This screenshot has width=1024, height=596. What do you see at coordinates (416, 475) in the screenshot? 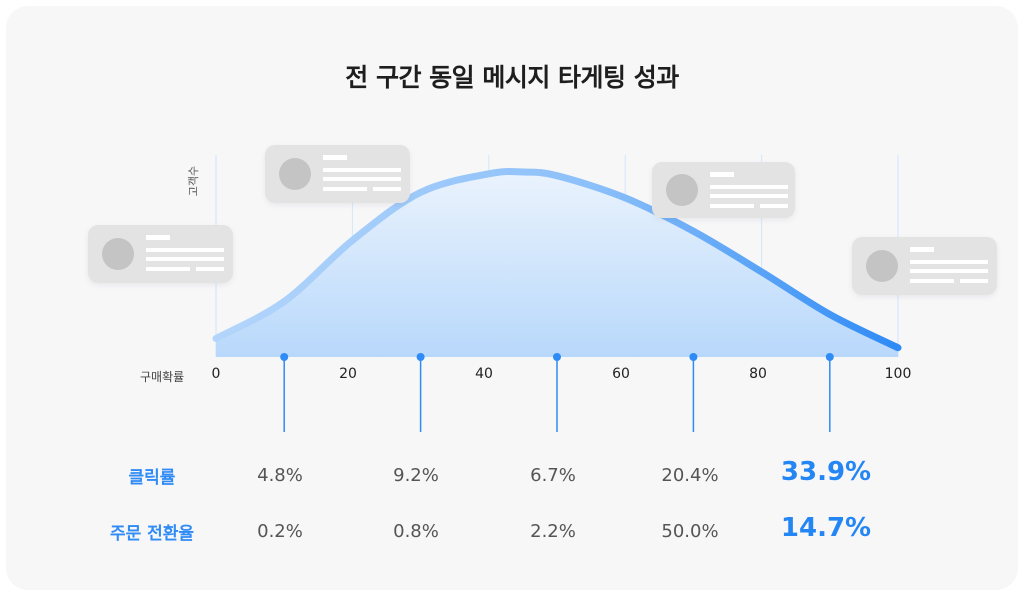
I see `click-rate-segment-2: 9.2%` at bounding box center [416, 475].